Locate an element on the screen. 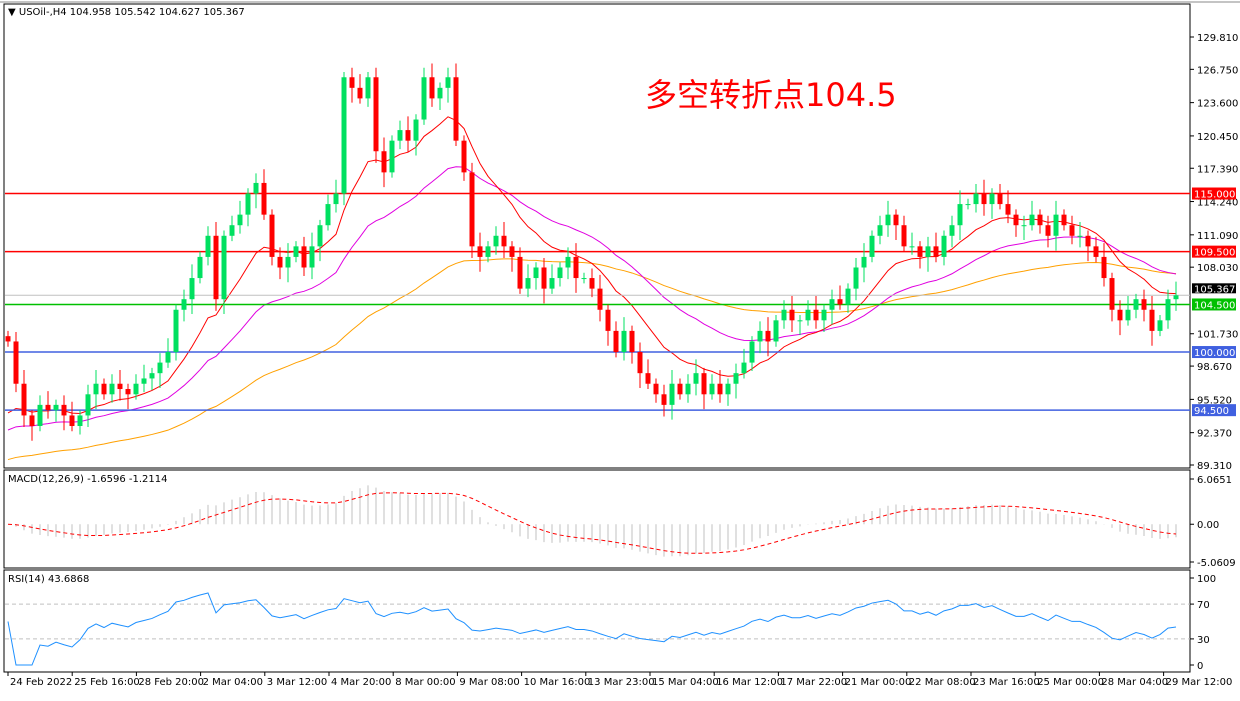 The width and height of the screenshot is (1240, 701). rsi-tick-label: 70 is located at coordinates (1203, 605).